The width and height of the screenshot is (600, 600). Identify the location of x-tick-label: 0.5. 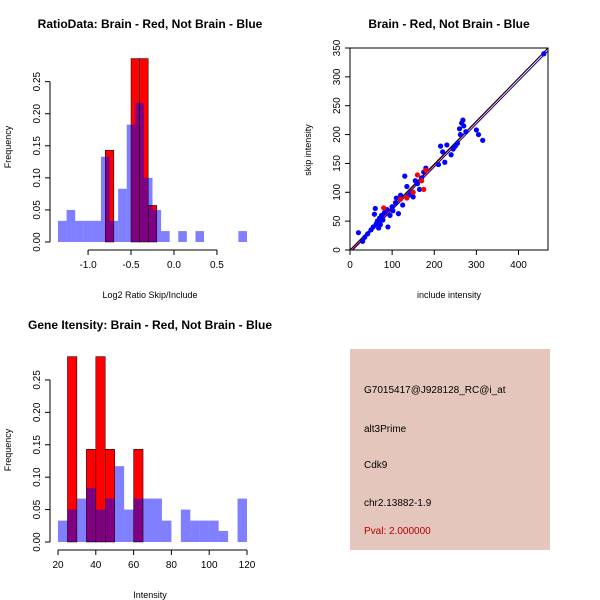
(217, 265).